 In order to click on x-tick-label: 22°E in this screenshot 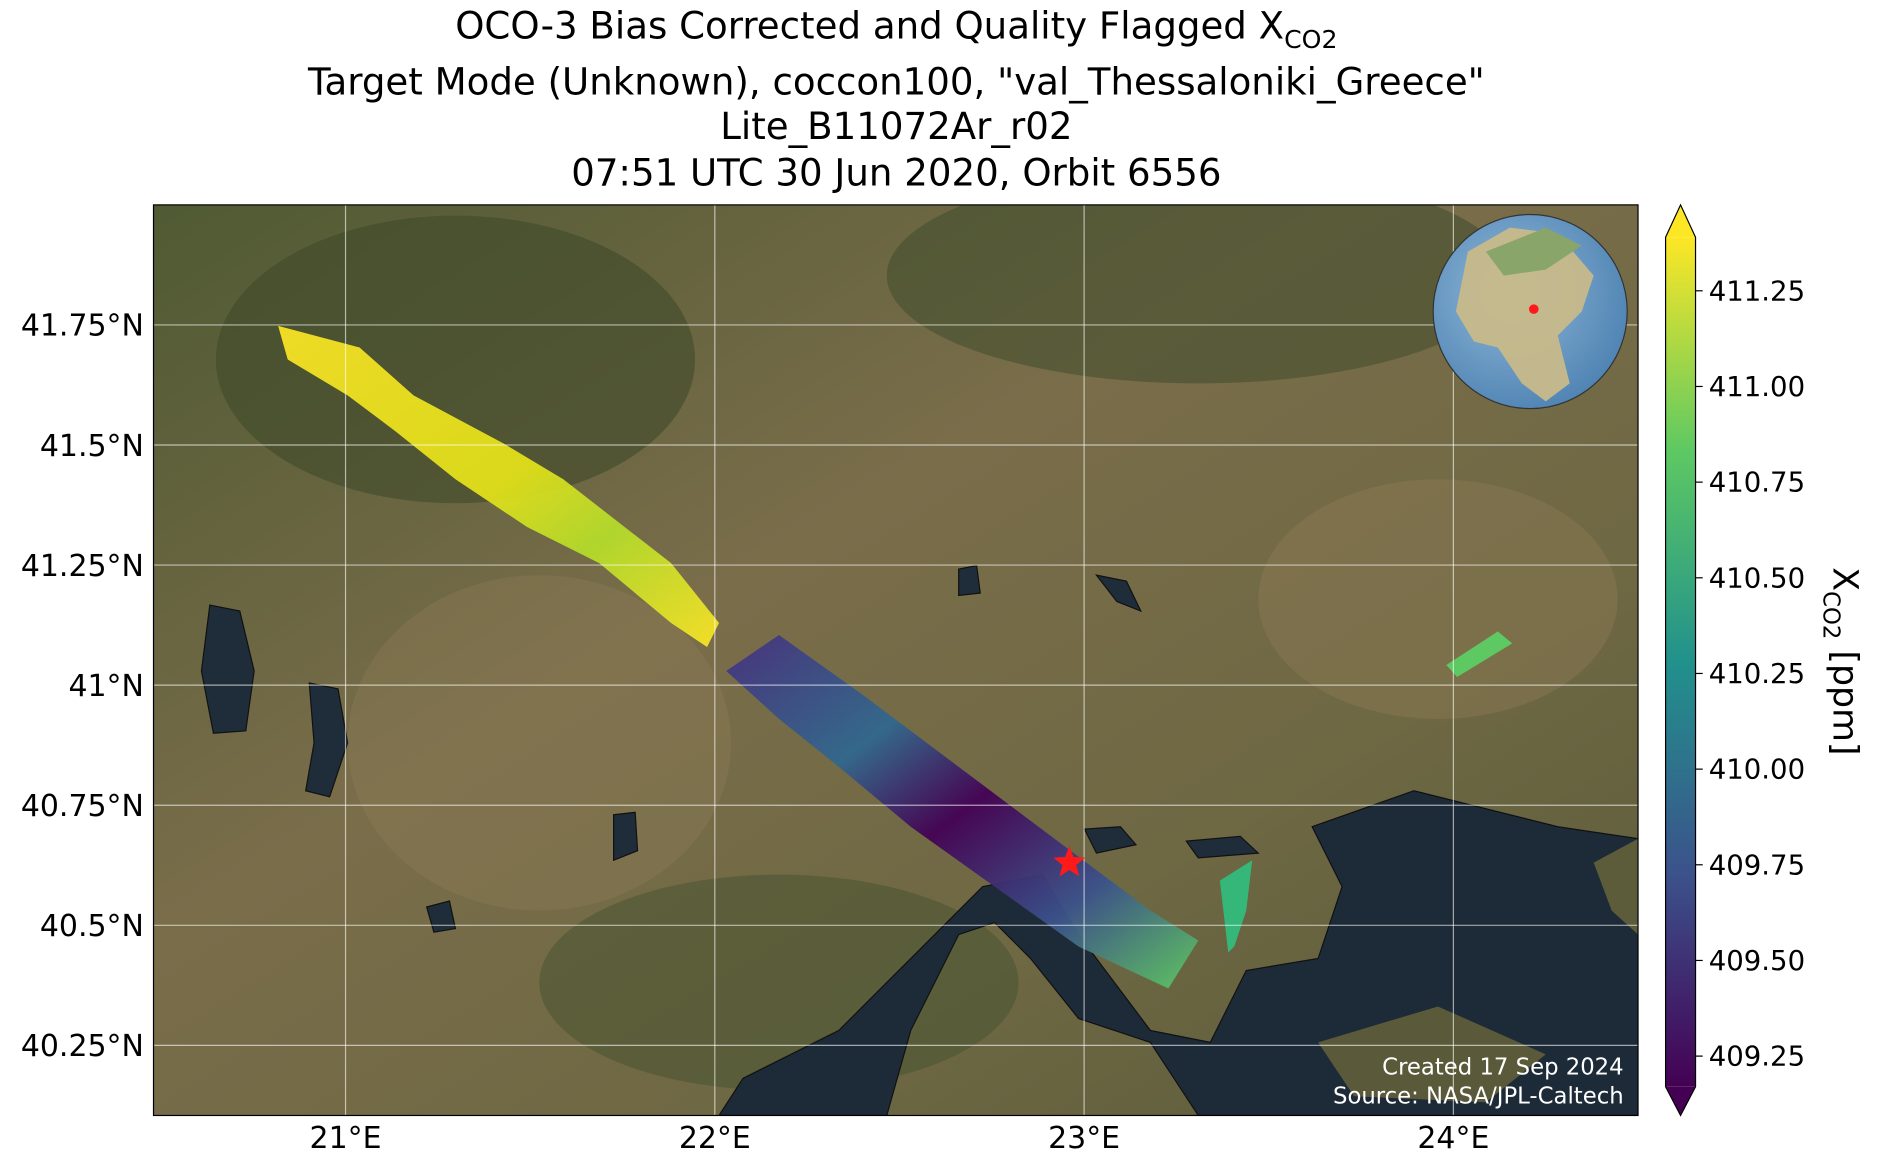, I will do `click(715, 1138)`.